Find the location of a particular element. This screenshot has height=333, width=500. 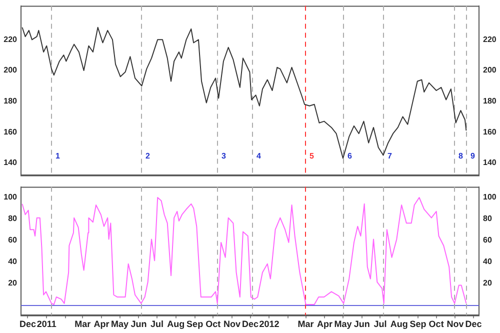

y-tick-label: 140 is located at coordinates (11, 163).